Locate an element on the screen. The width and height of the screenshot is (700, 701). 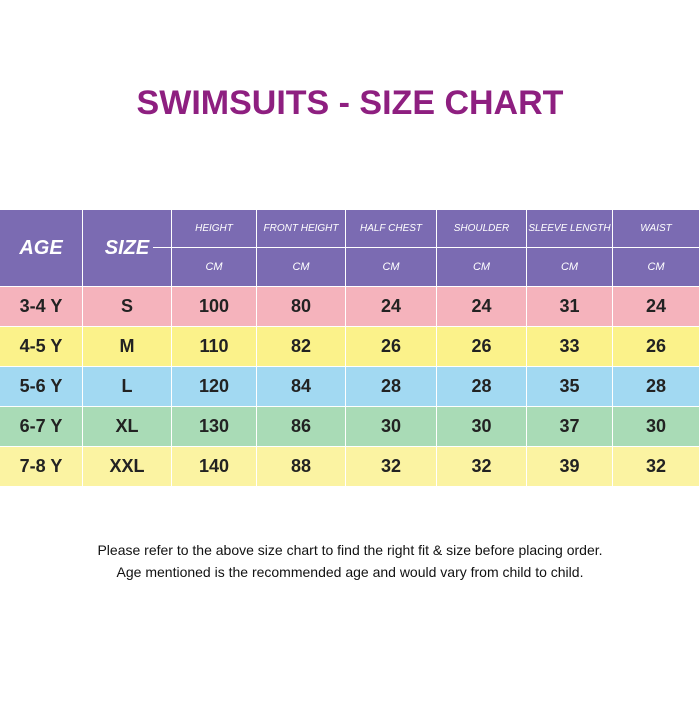
data-cell: 6-7 Y is located at coordinates (41, 427).